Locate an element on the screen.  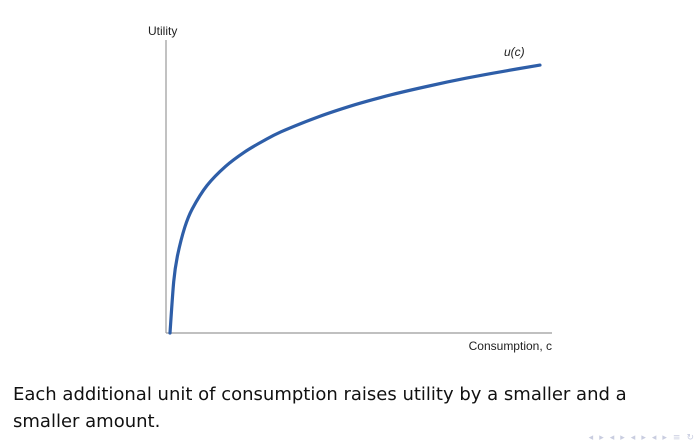
slide-prev-icon: ◂ is located at coordinates (654, 438).